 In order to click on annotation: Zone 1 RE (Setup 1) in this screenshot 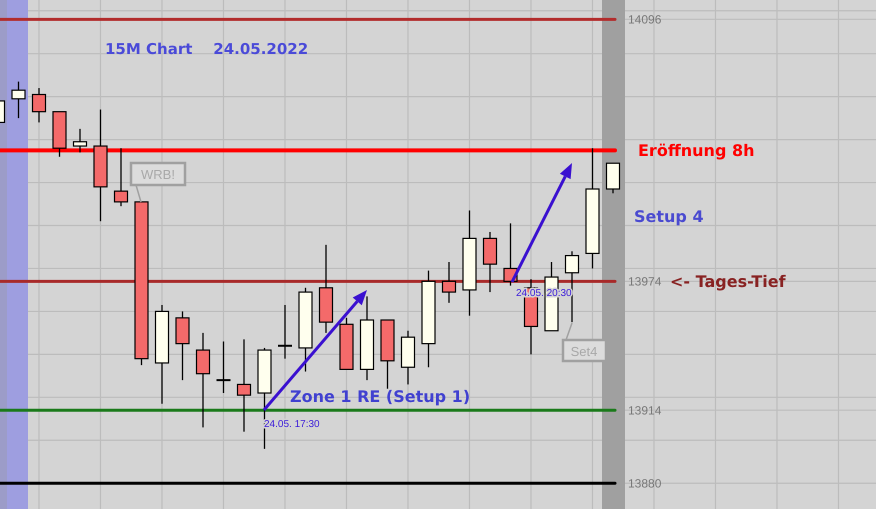, I will do `click(380, 396)`.